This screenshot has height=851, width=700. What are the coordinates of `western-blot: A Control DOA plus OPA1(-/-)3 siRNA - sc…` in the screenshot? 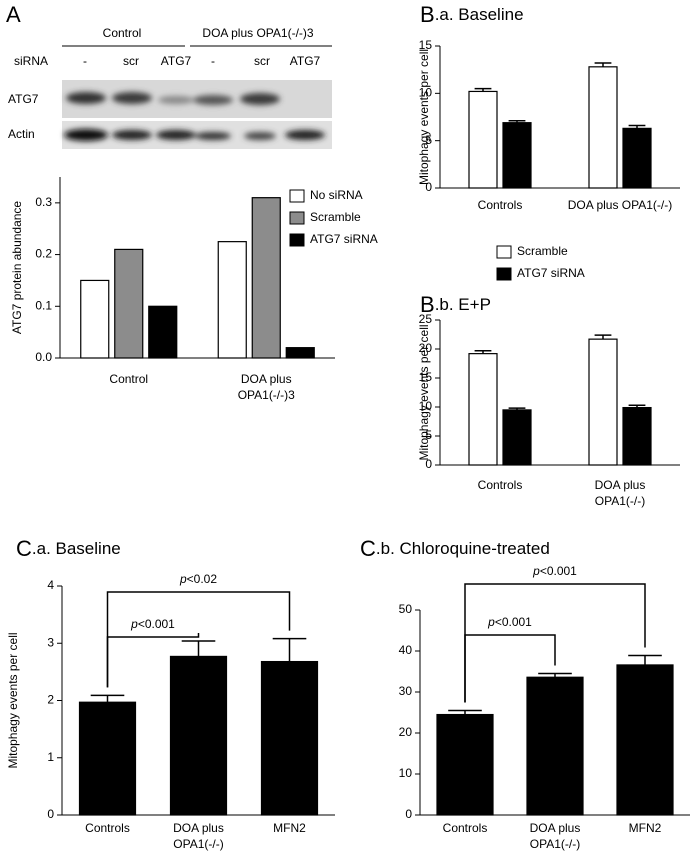 It's located at (169, 75).